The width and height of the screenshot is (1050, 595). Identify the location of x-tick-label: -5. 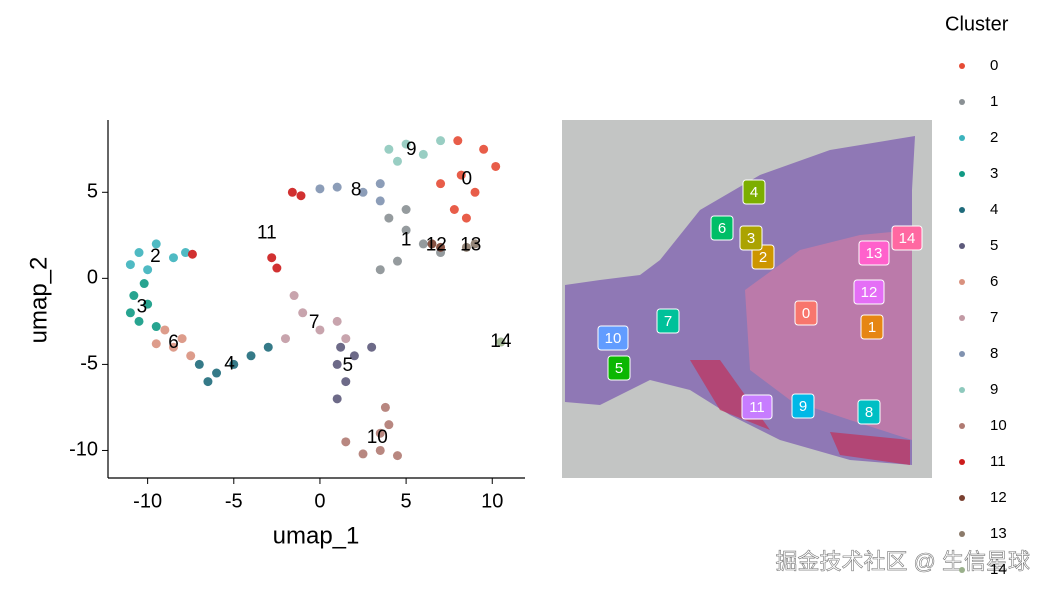
(234, 501).